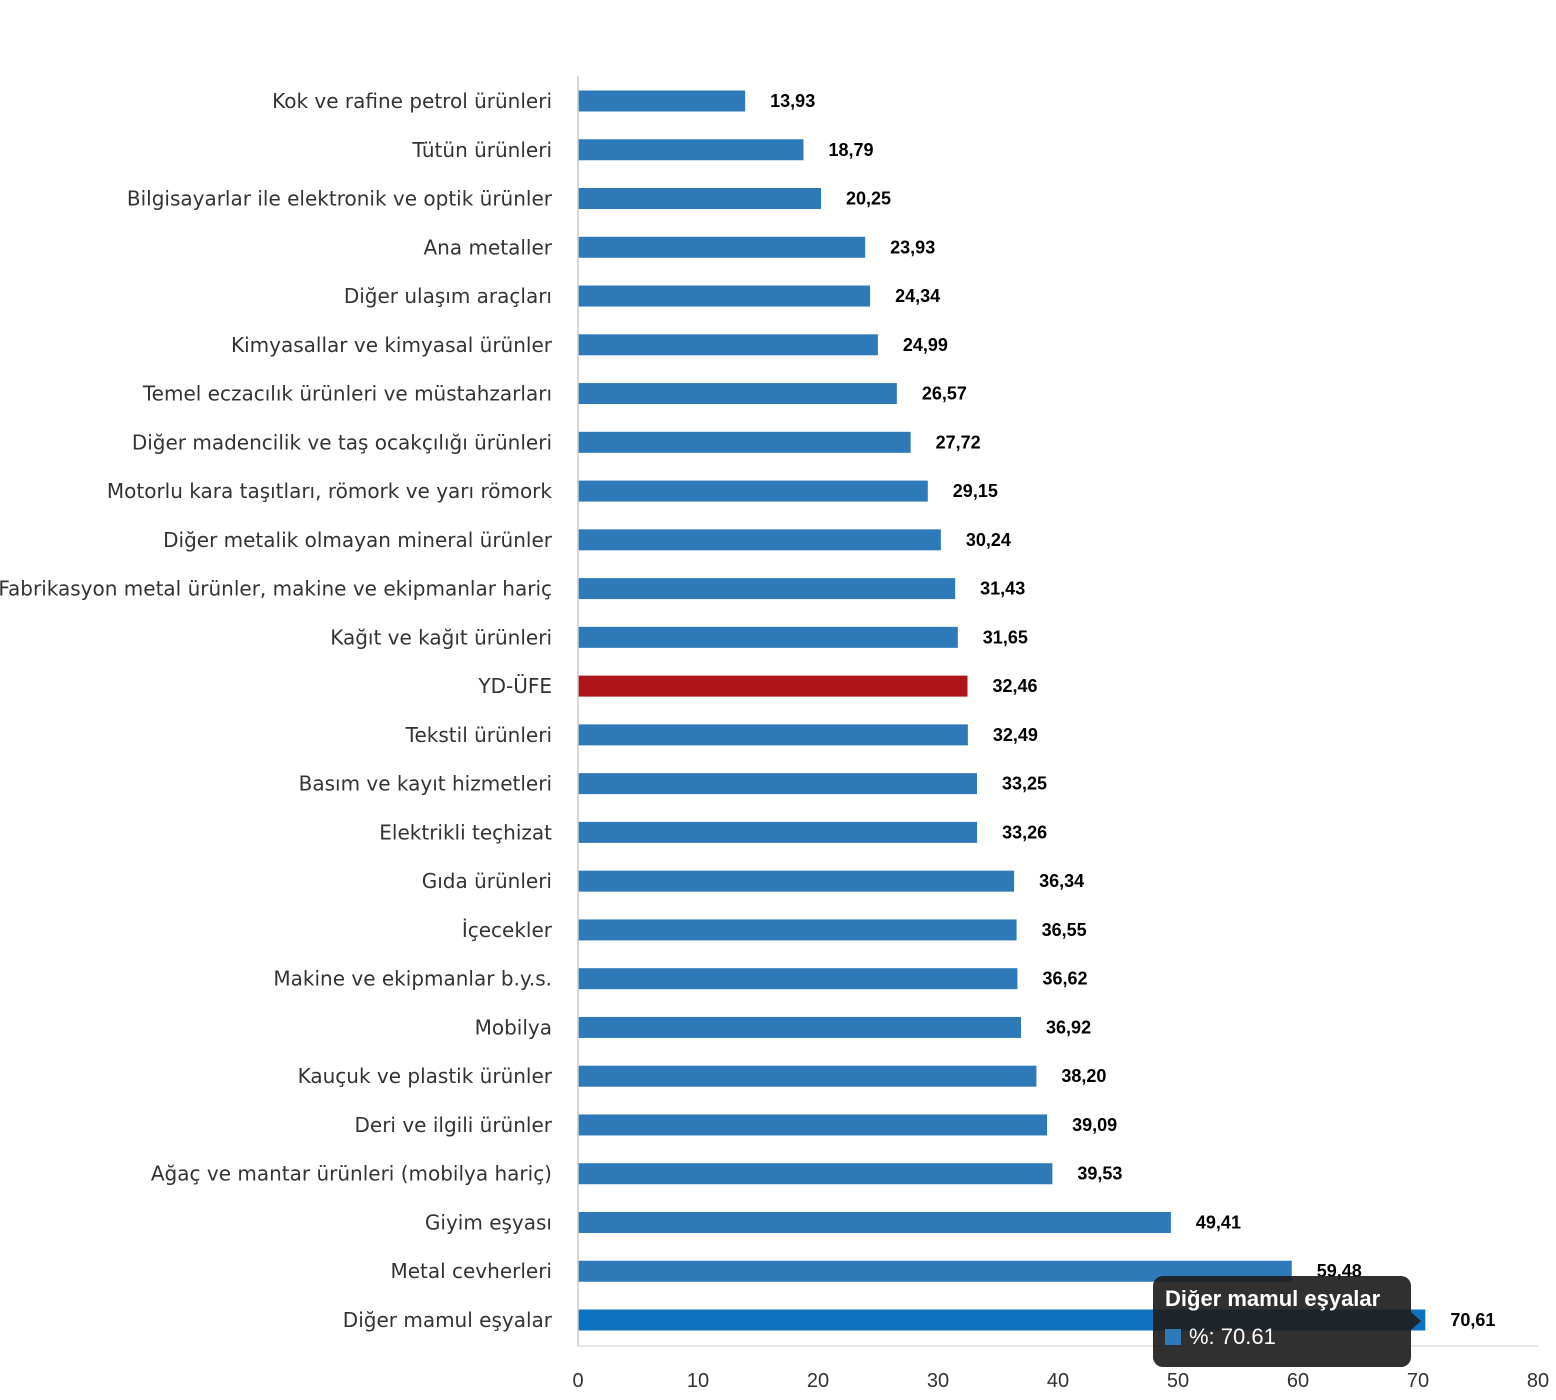 The height and width of the screenshot is (1400, 1556). What do you see at coordinates (448, 296) in the screenshot?
I see `category-label: Diğer ulaşım araçları` at bounding box center [448, 296].